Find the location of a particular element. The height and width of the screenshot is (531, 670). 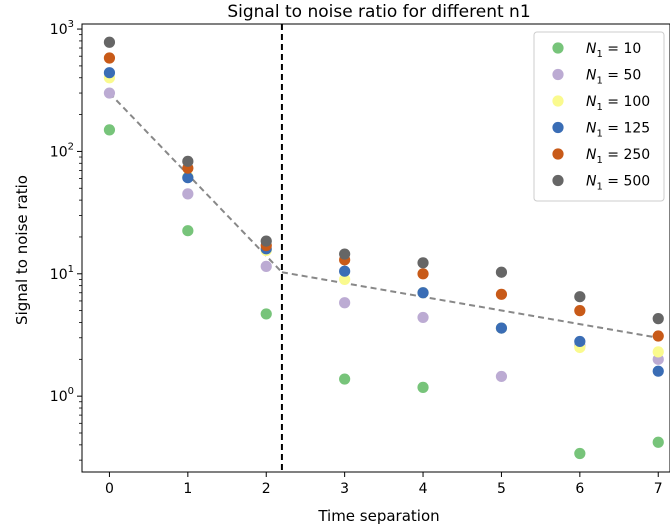

x-tick-label: 7 is located at coordinates (658, 489).